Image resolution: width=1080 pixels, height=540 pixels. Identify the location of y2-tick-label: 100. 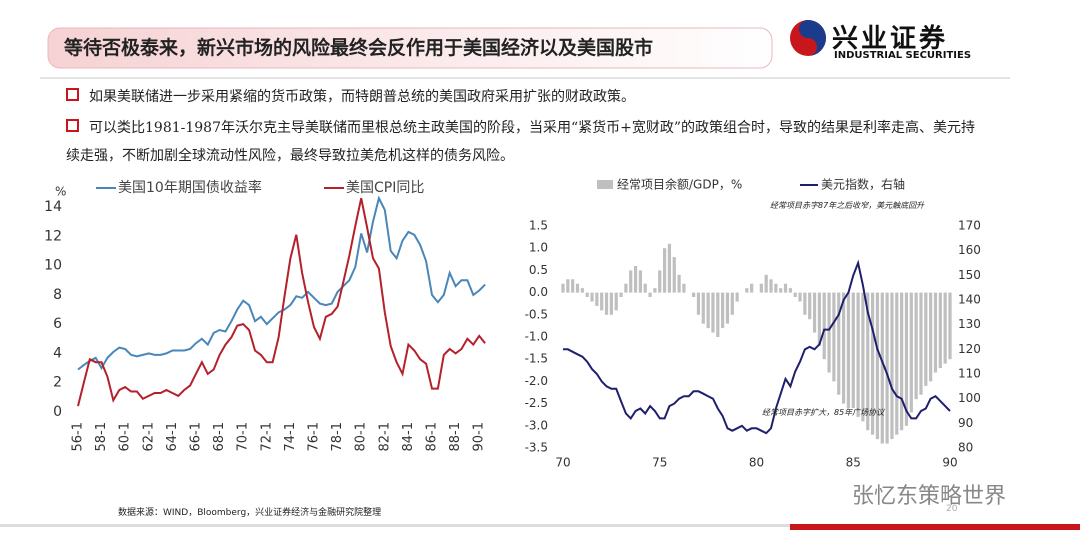
(969, 398).